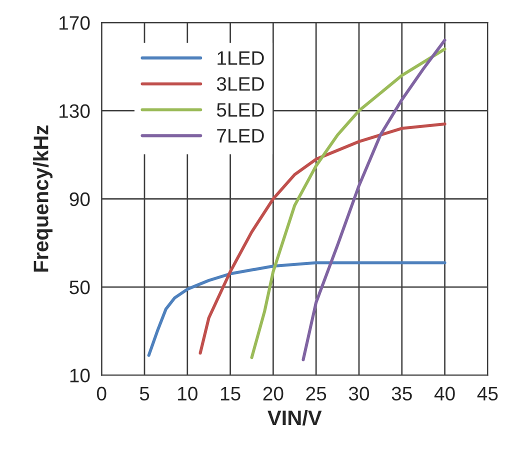 This screenshot has height=452, width=508. I want to click on x-tick-label: 25, so click(316, 393).